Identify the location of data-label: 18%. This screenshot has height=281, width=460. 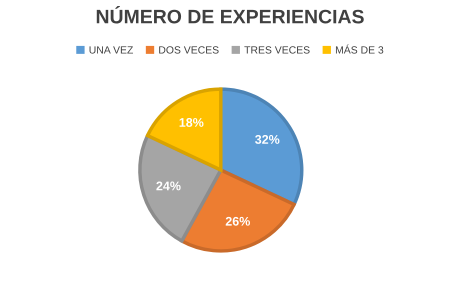
(192, 122).